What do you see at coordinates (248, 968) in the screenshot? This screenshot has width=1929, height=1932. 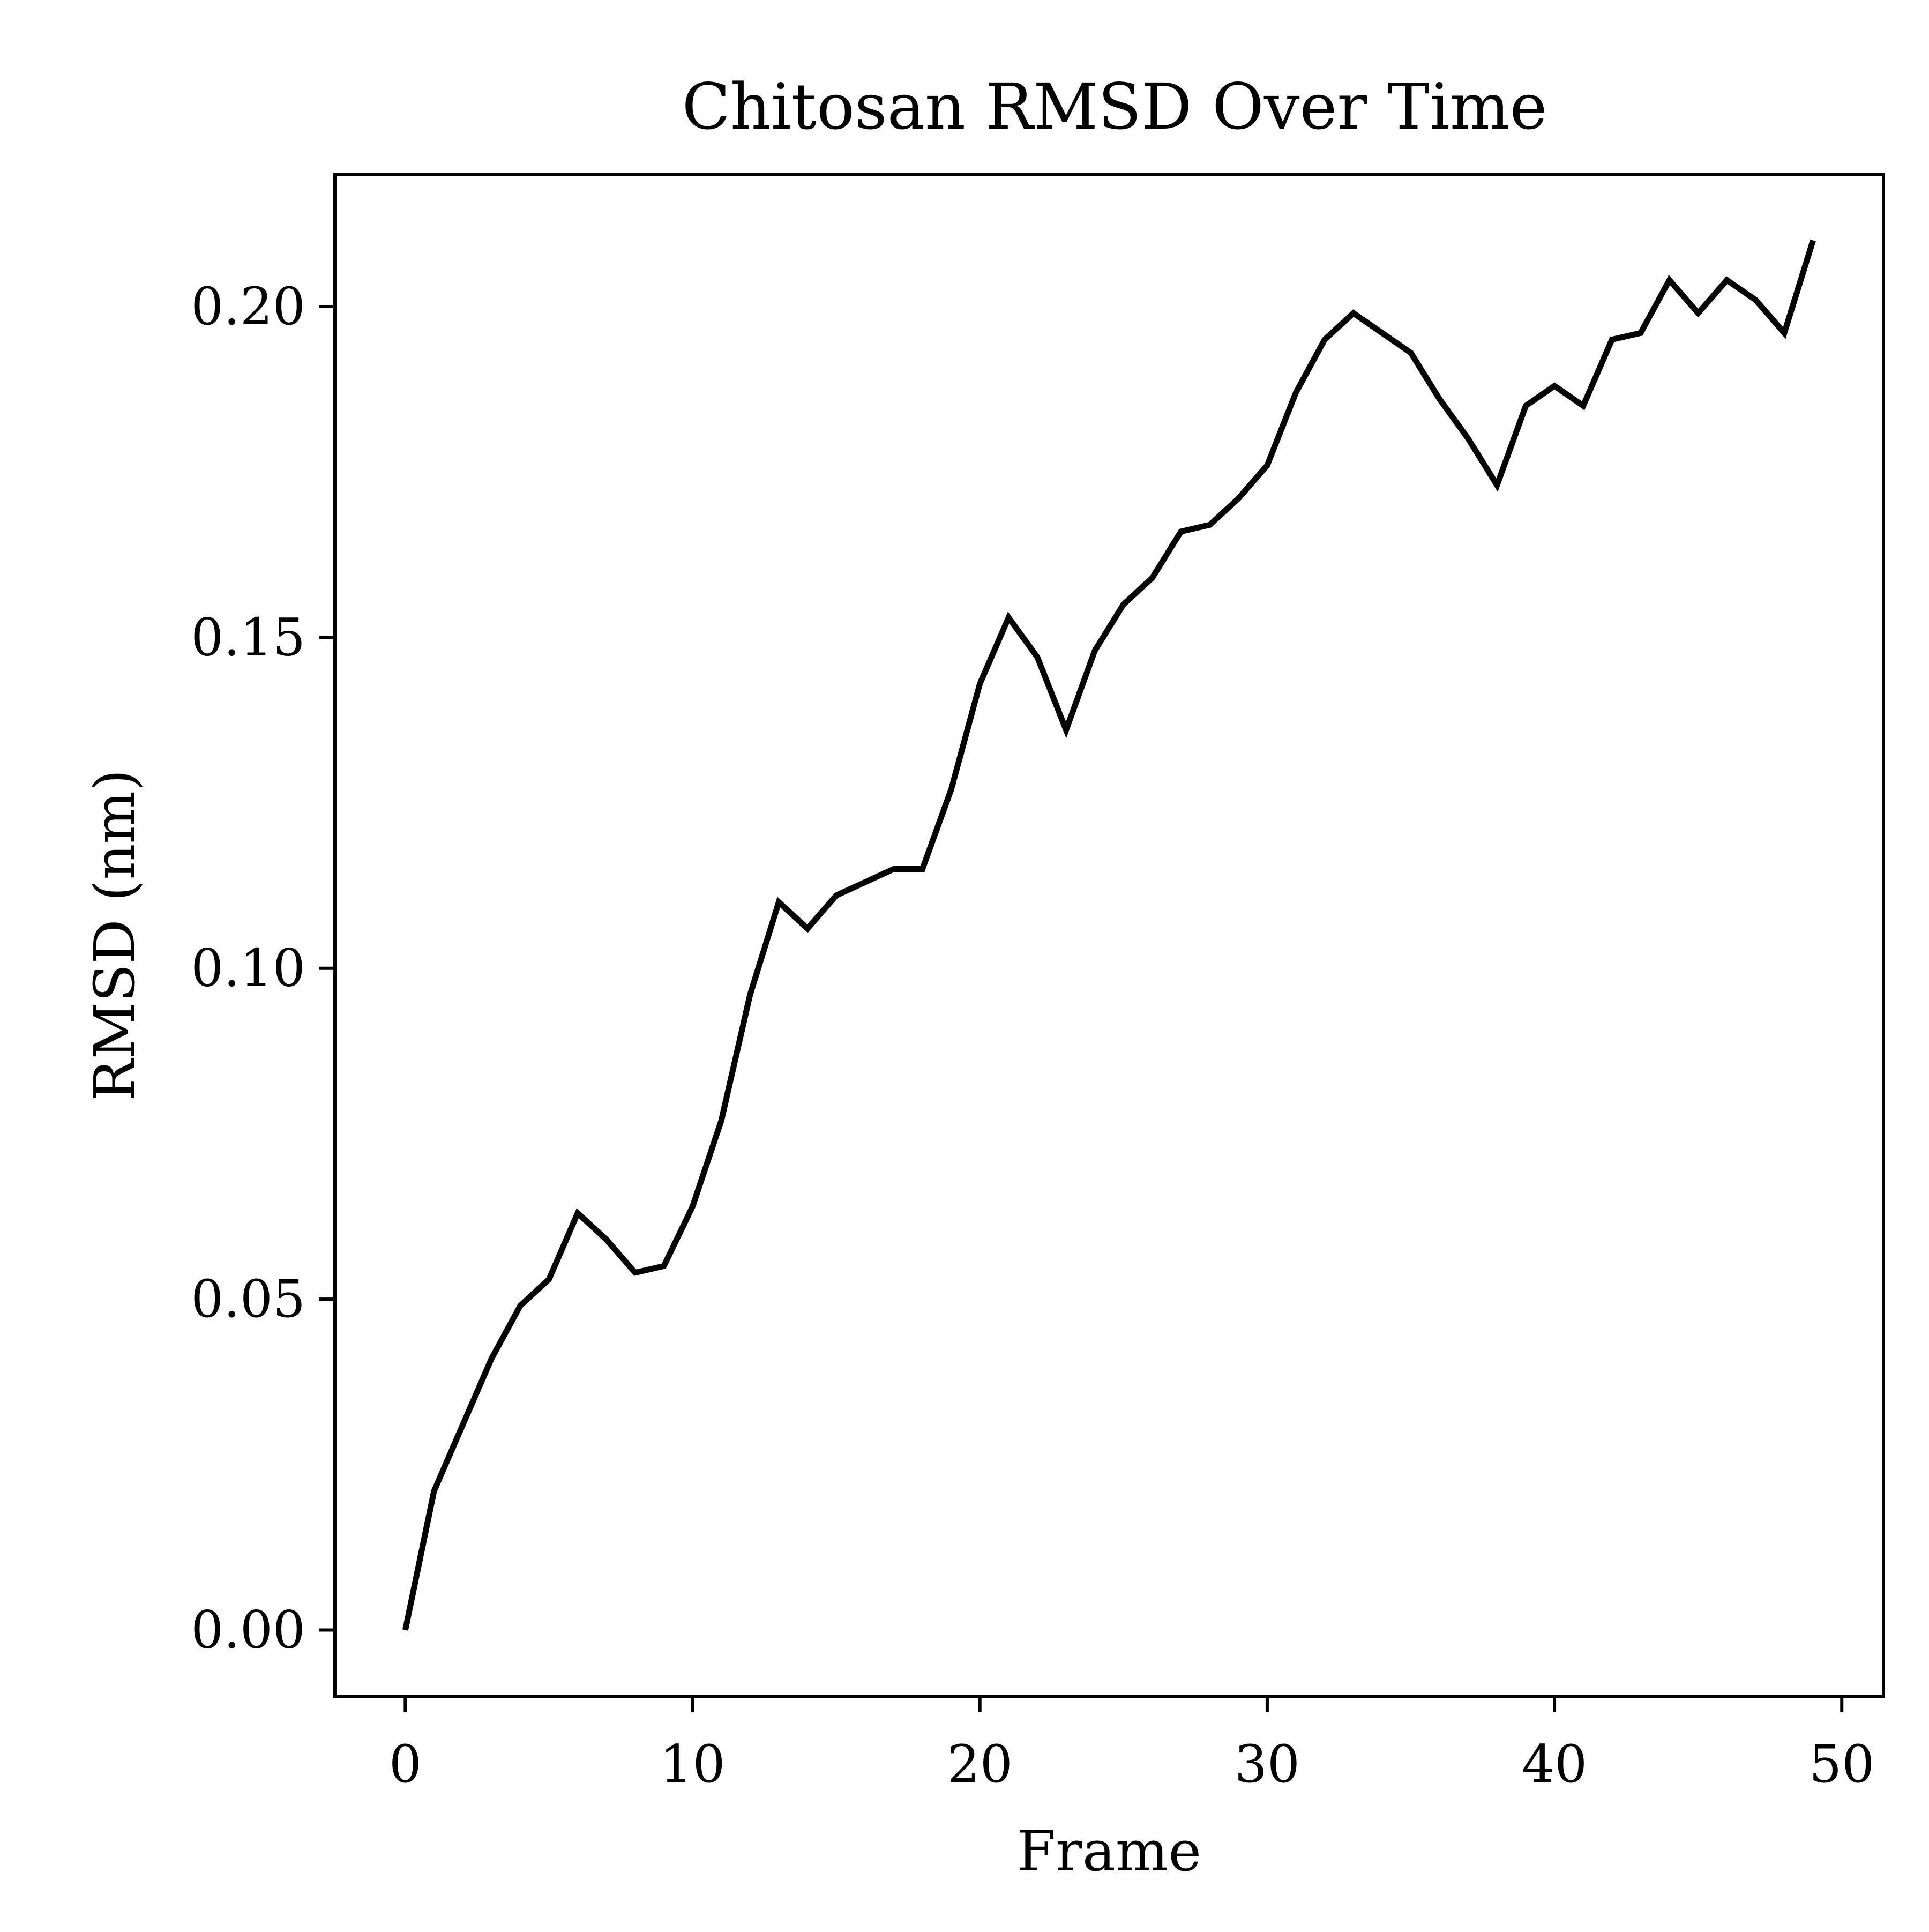 I see `y-tick-label: 0.10` at bounding box center [248, 968].